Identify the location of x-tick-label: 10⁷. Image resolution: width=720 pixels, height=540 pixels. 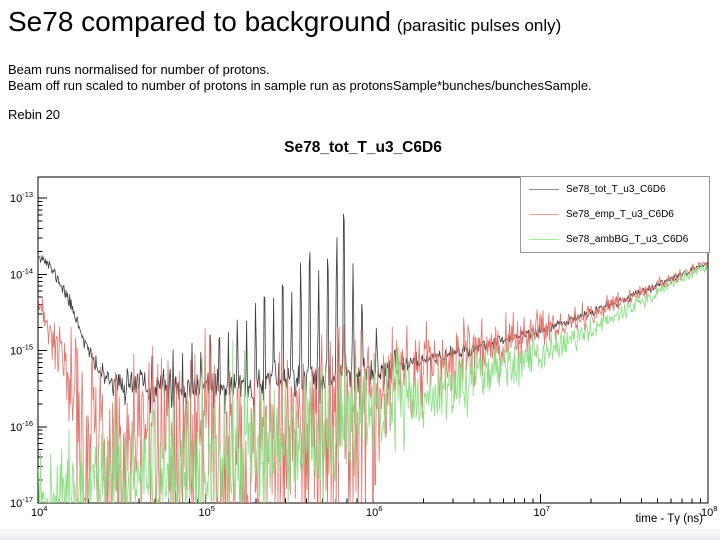
(542, 511).